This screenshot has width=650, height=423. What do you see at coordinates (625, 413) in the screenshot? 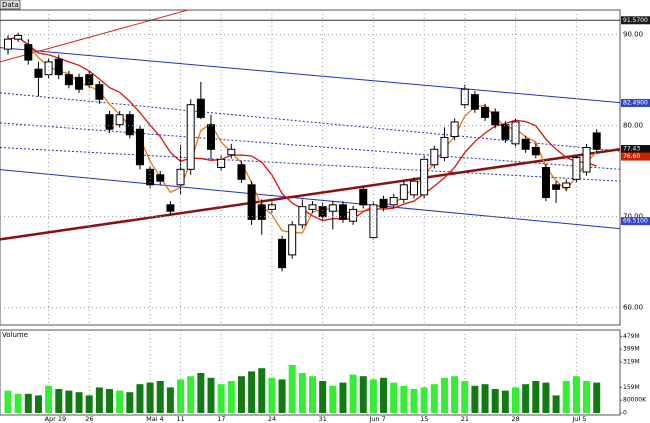
I see `volume-tick-label: 0` at bounding box center [625, 413].